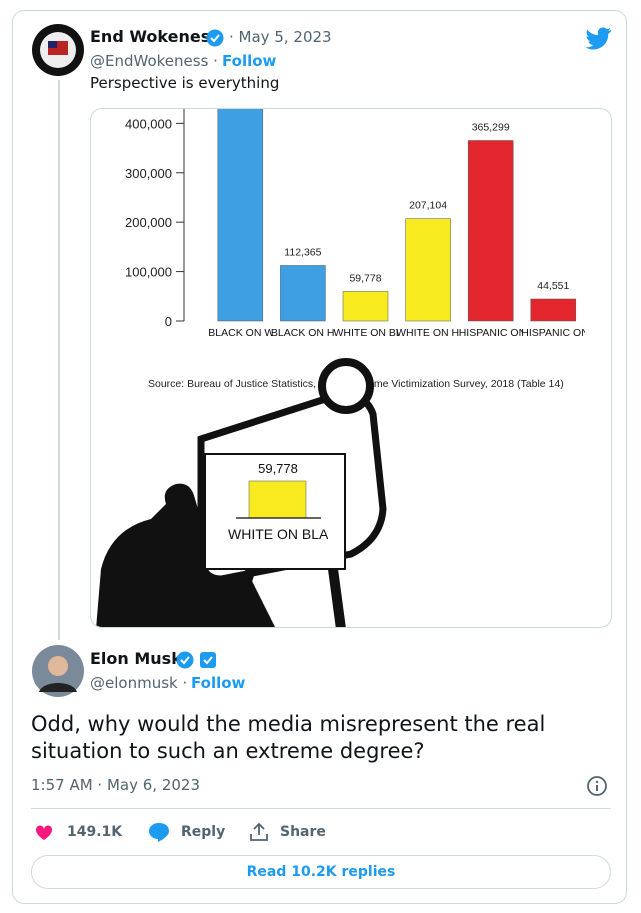 The height and width of the screenshot is (913, 641). Describe the element at coordinates (303, 832) in the screenshot. I see `share-button: Share` at that location.